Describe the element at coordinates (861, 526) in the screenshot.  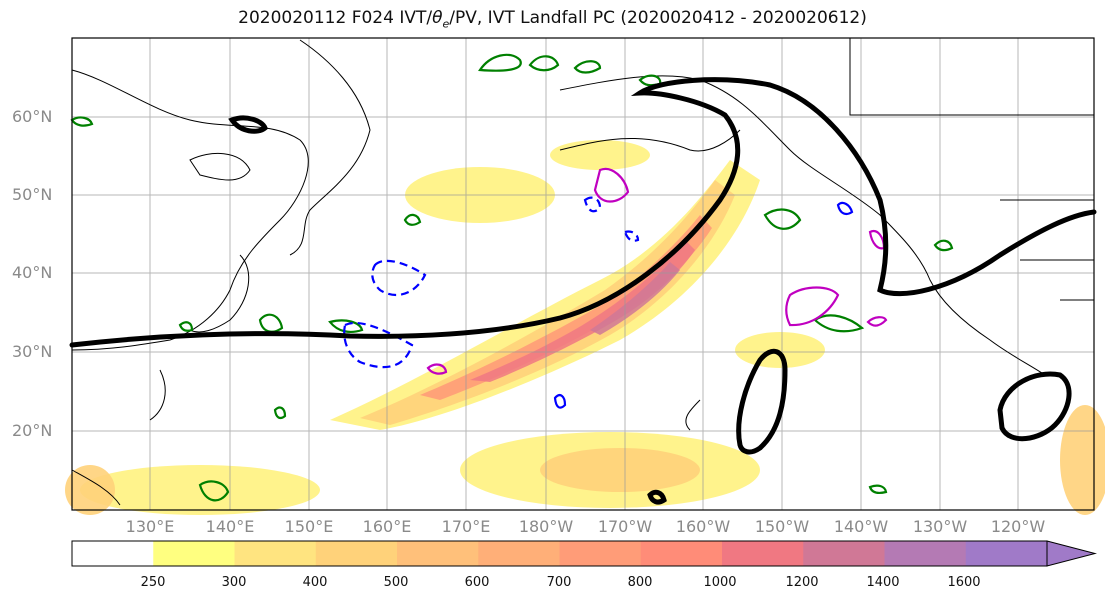
I see `lon-label: 140°W` at that location.